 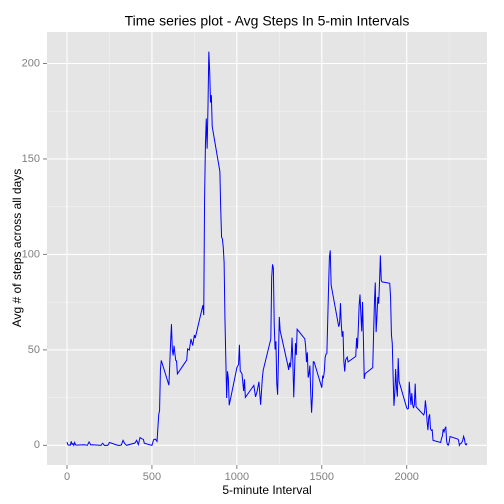 What do you see at coordinates (406, 477) in the screenshot?
I see `x-tick-label: 2000` at bounding box center [406, 477].